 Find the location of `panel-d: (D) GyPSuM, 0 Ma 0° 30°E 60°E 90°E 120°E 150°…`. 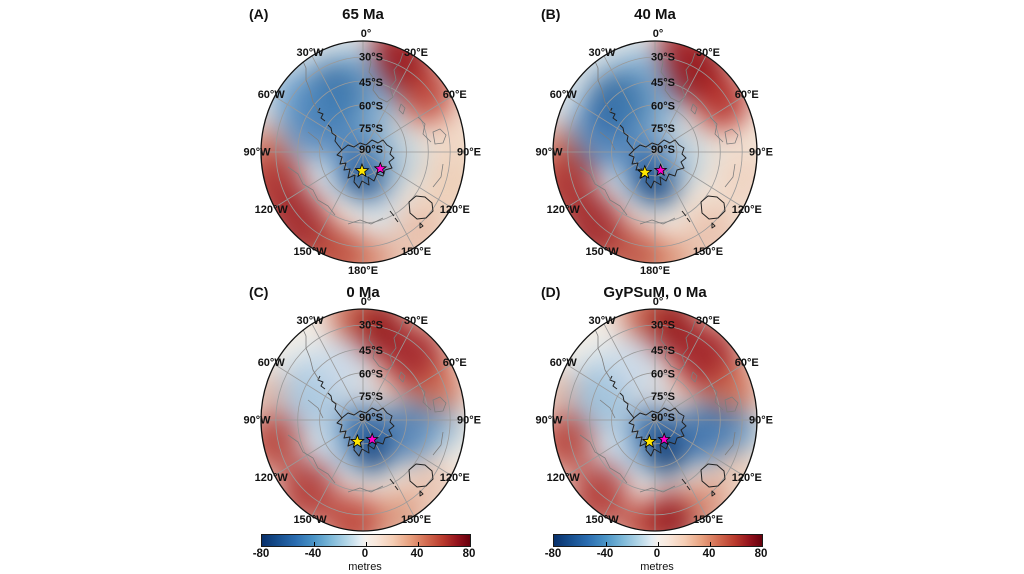

panel-d: (D) GyPSuM, 0 Ma 0° 30°E 60°E 90°E 120°E 150°… is located at coordinates (655, 417).